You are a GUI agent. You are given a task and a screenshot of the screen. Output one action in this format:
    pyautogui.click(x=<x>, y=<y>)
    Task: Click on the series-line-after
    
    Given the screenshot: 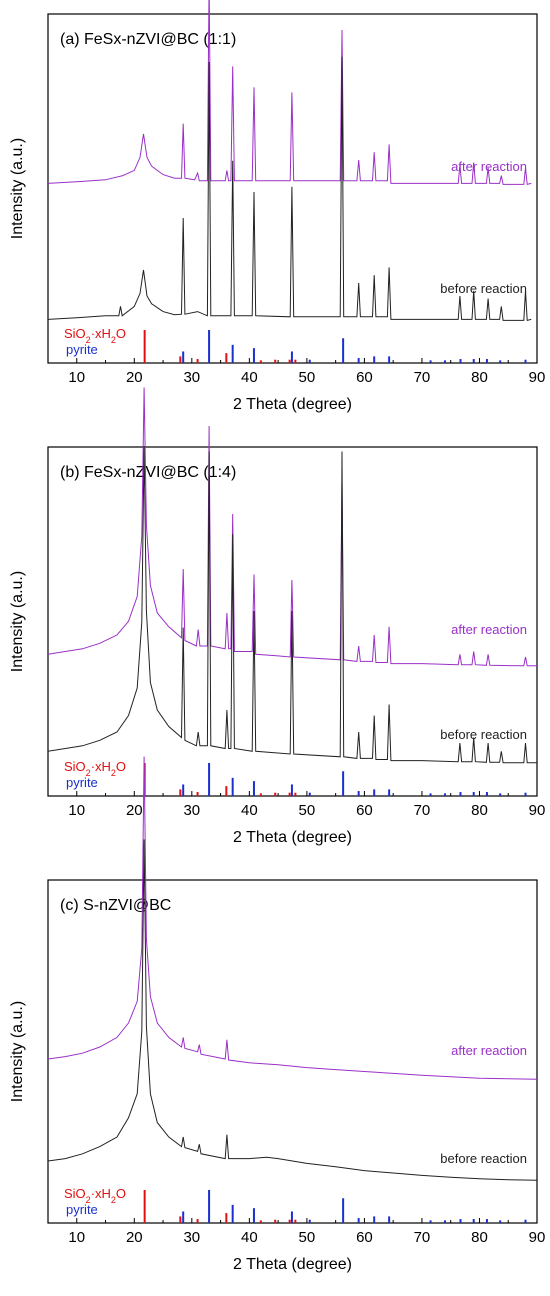 What is the action you would take?
    pyautogui.click(x=289, y=93)
    